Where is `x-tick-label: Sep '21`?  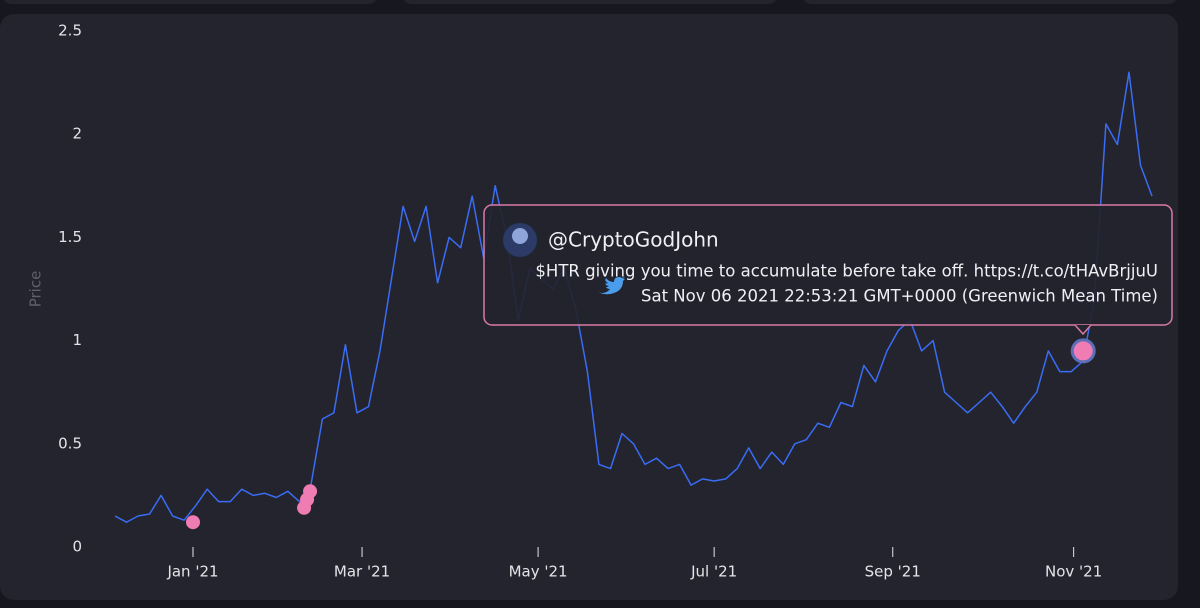
x-tick-label: Sep '21 is located at coordinates (893, 572).